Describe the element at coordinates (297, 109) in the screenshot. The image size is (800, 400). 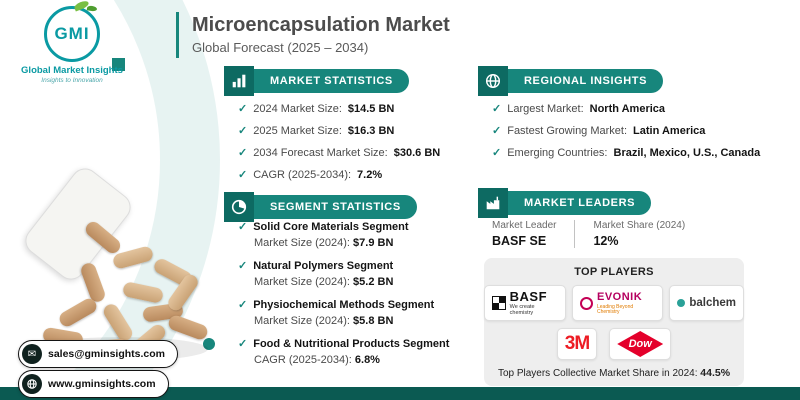
I see `stat-label: 2024 Market Size:` at that location.